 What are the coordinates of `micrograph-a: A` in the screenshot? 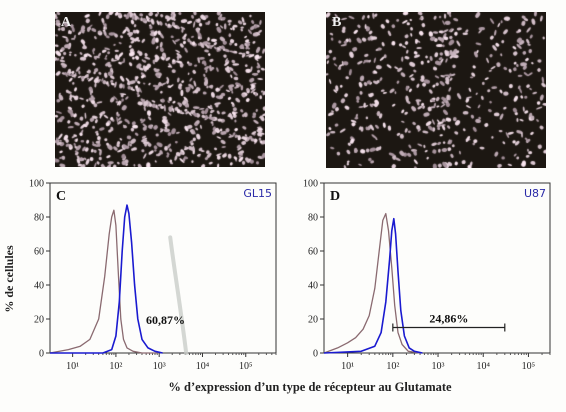 It's located at (160, 89).